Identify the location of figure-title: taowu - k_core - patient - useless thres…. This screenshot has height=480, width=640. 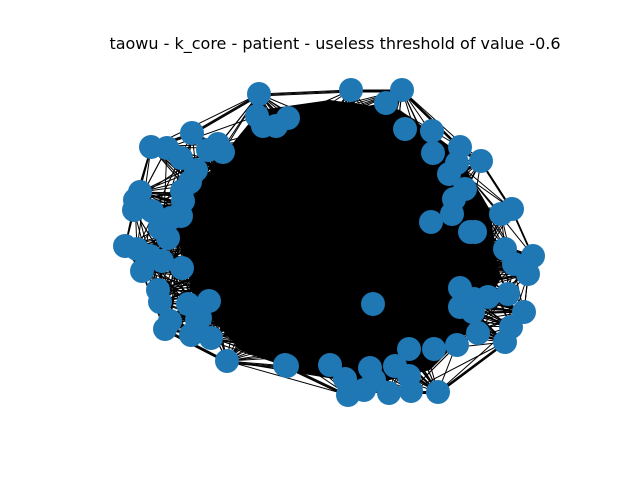
(335, 43).